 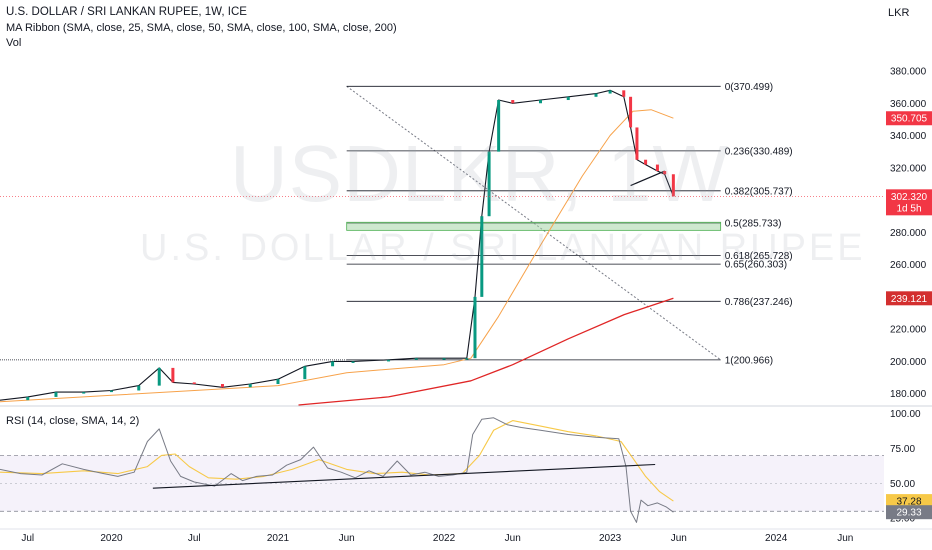 What do you see at coordinates (908, 168) in the screenshot?
I see `price-axis-tick-label: 320.000` at bounding box center [908, 168].